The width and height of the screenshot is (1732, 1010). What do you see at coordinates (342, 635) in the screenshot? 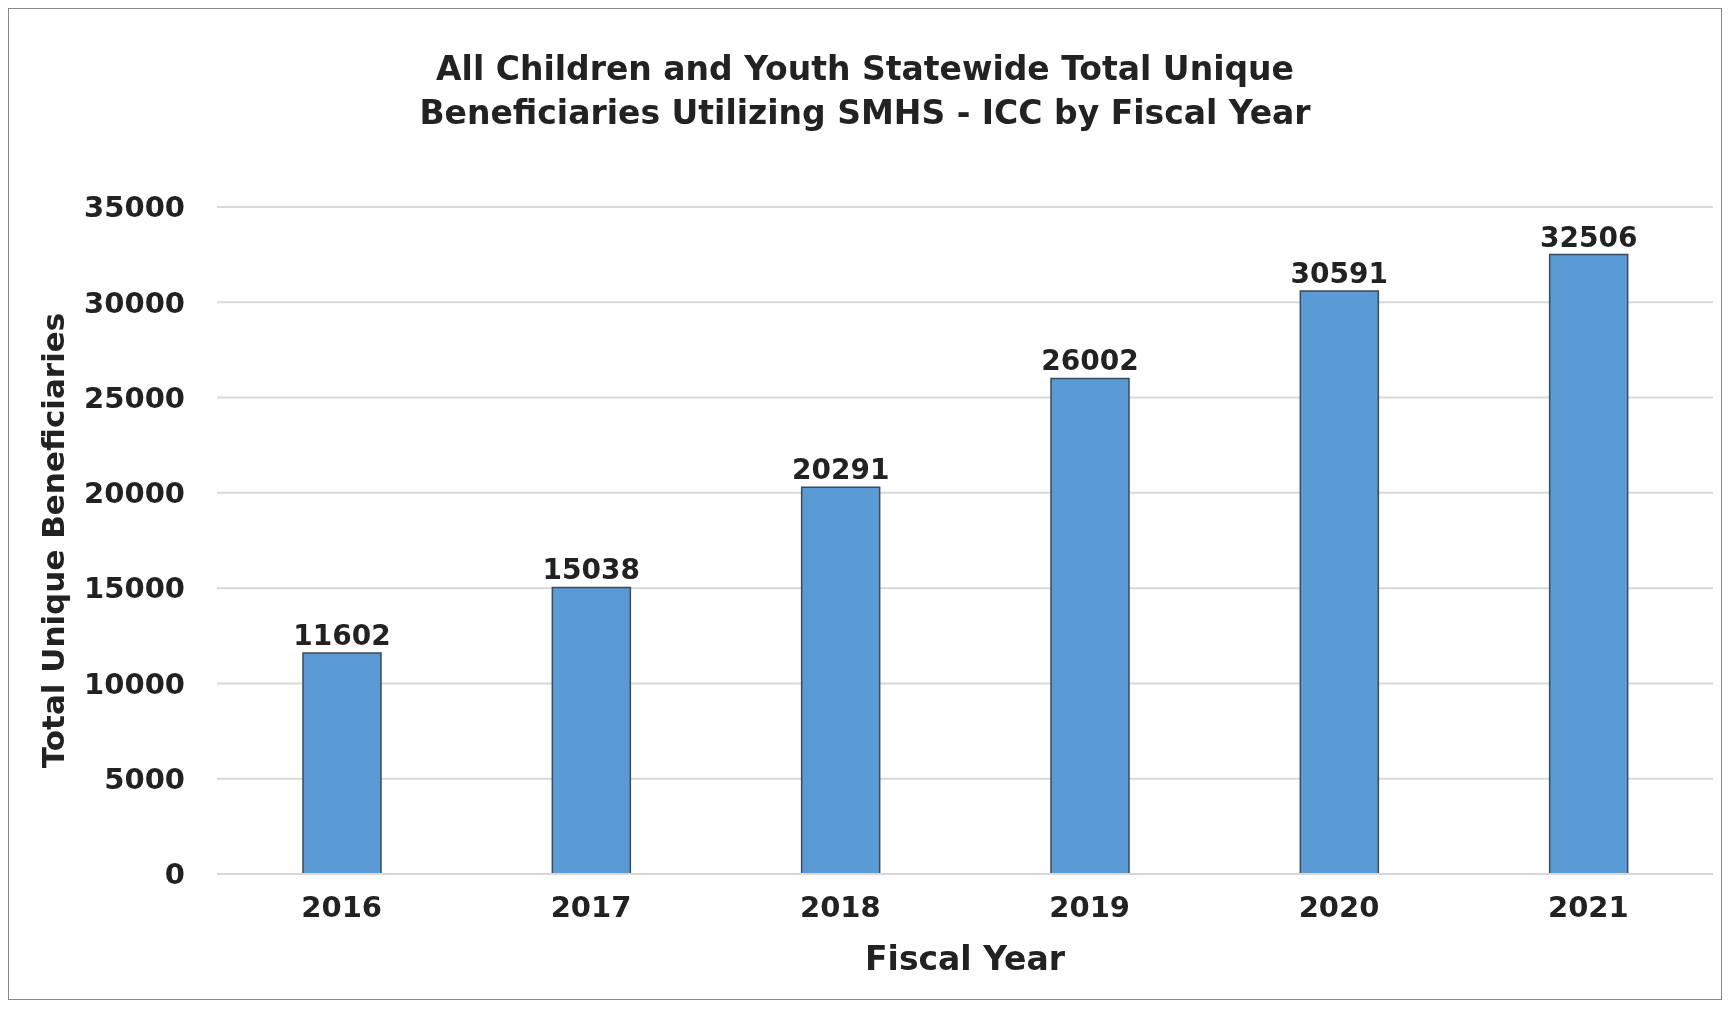
I see `data-label: 11602` at bounding box center [342, 635].